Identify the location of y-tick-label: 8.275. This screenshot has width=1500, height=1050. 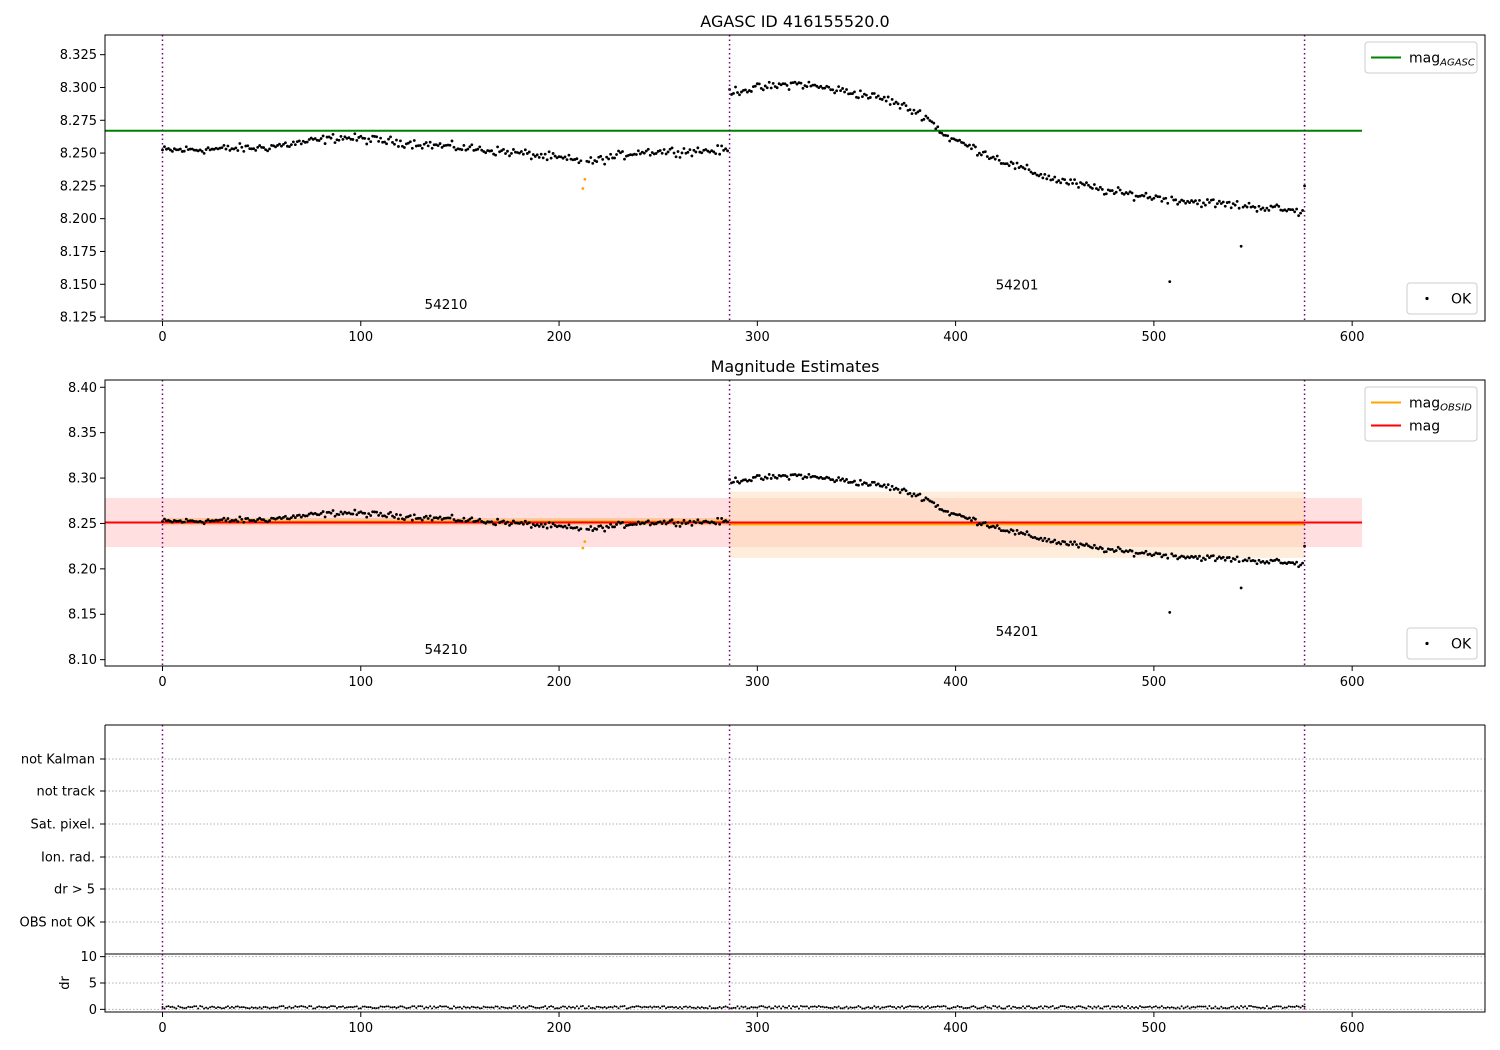
(78, 121).